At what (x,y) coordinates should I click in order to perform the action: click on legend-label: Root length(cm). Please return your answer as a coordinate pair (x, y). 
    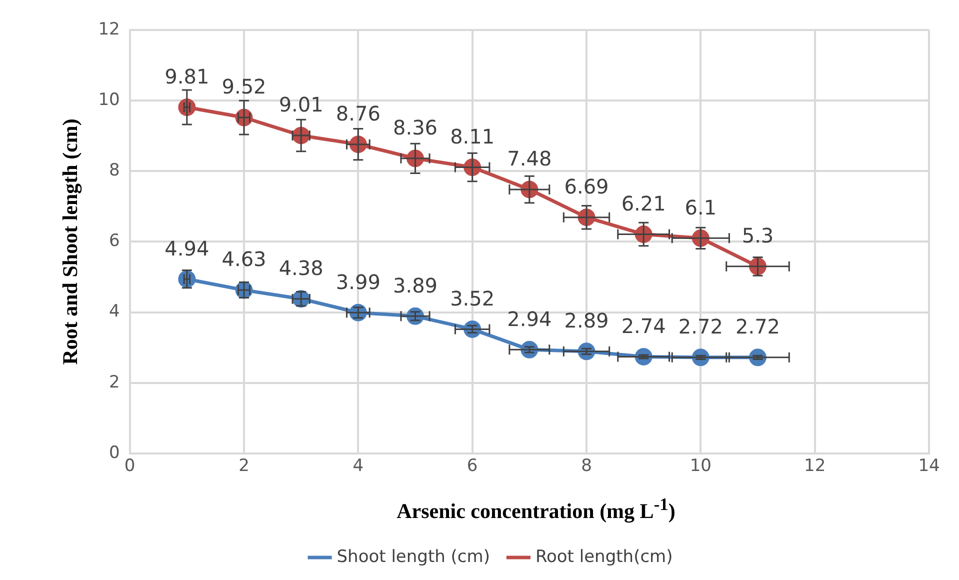
    Looking at the image, I should click on (604, 556).